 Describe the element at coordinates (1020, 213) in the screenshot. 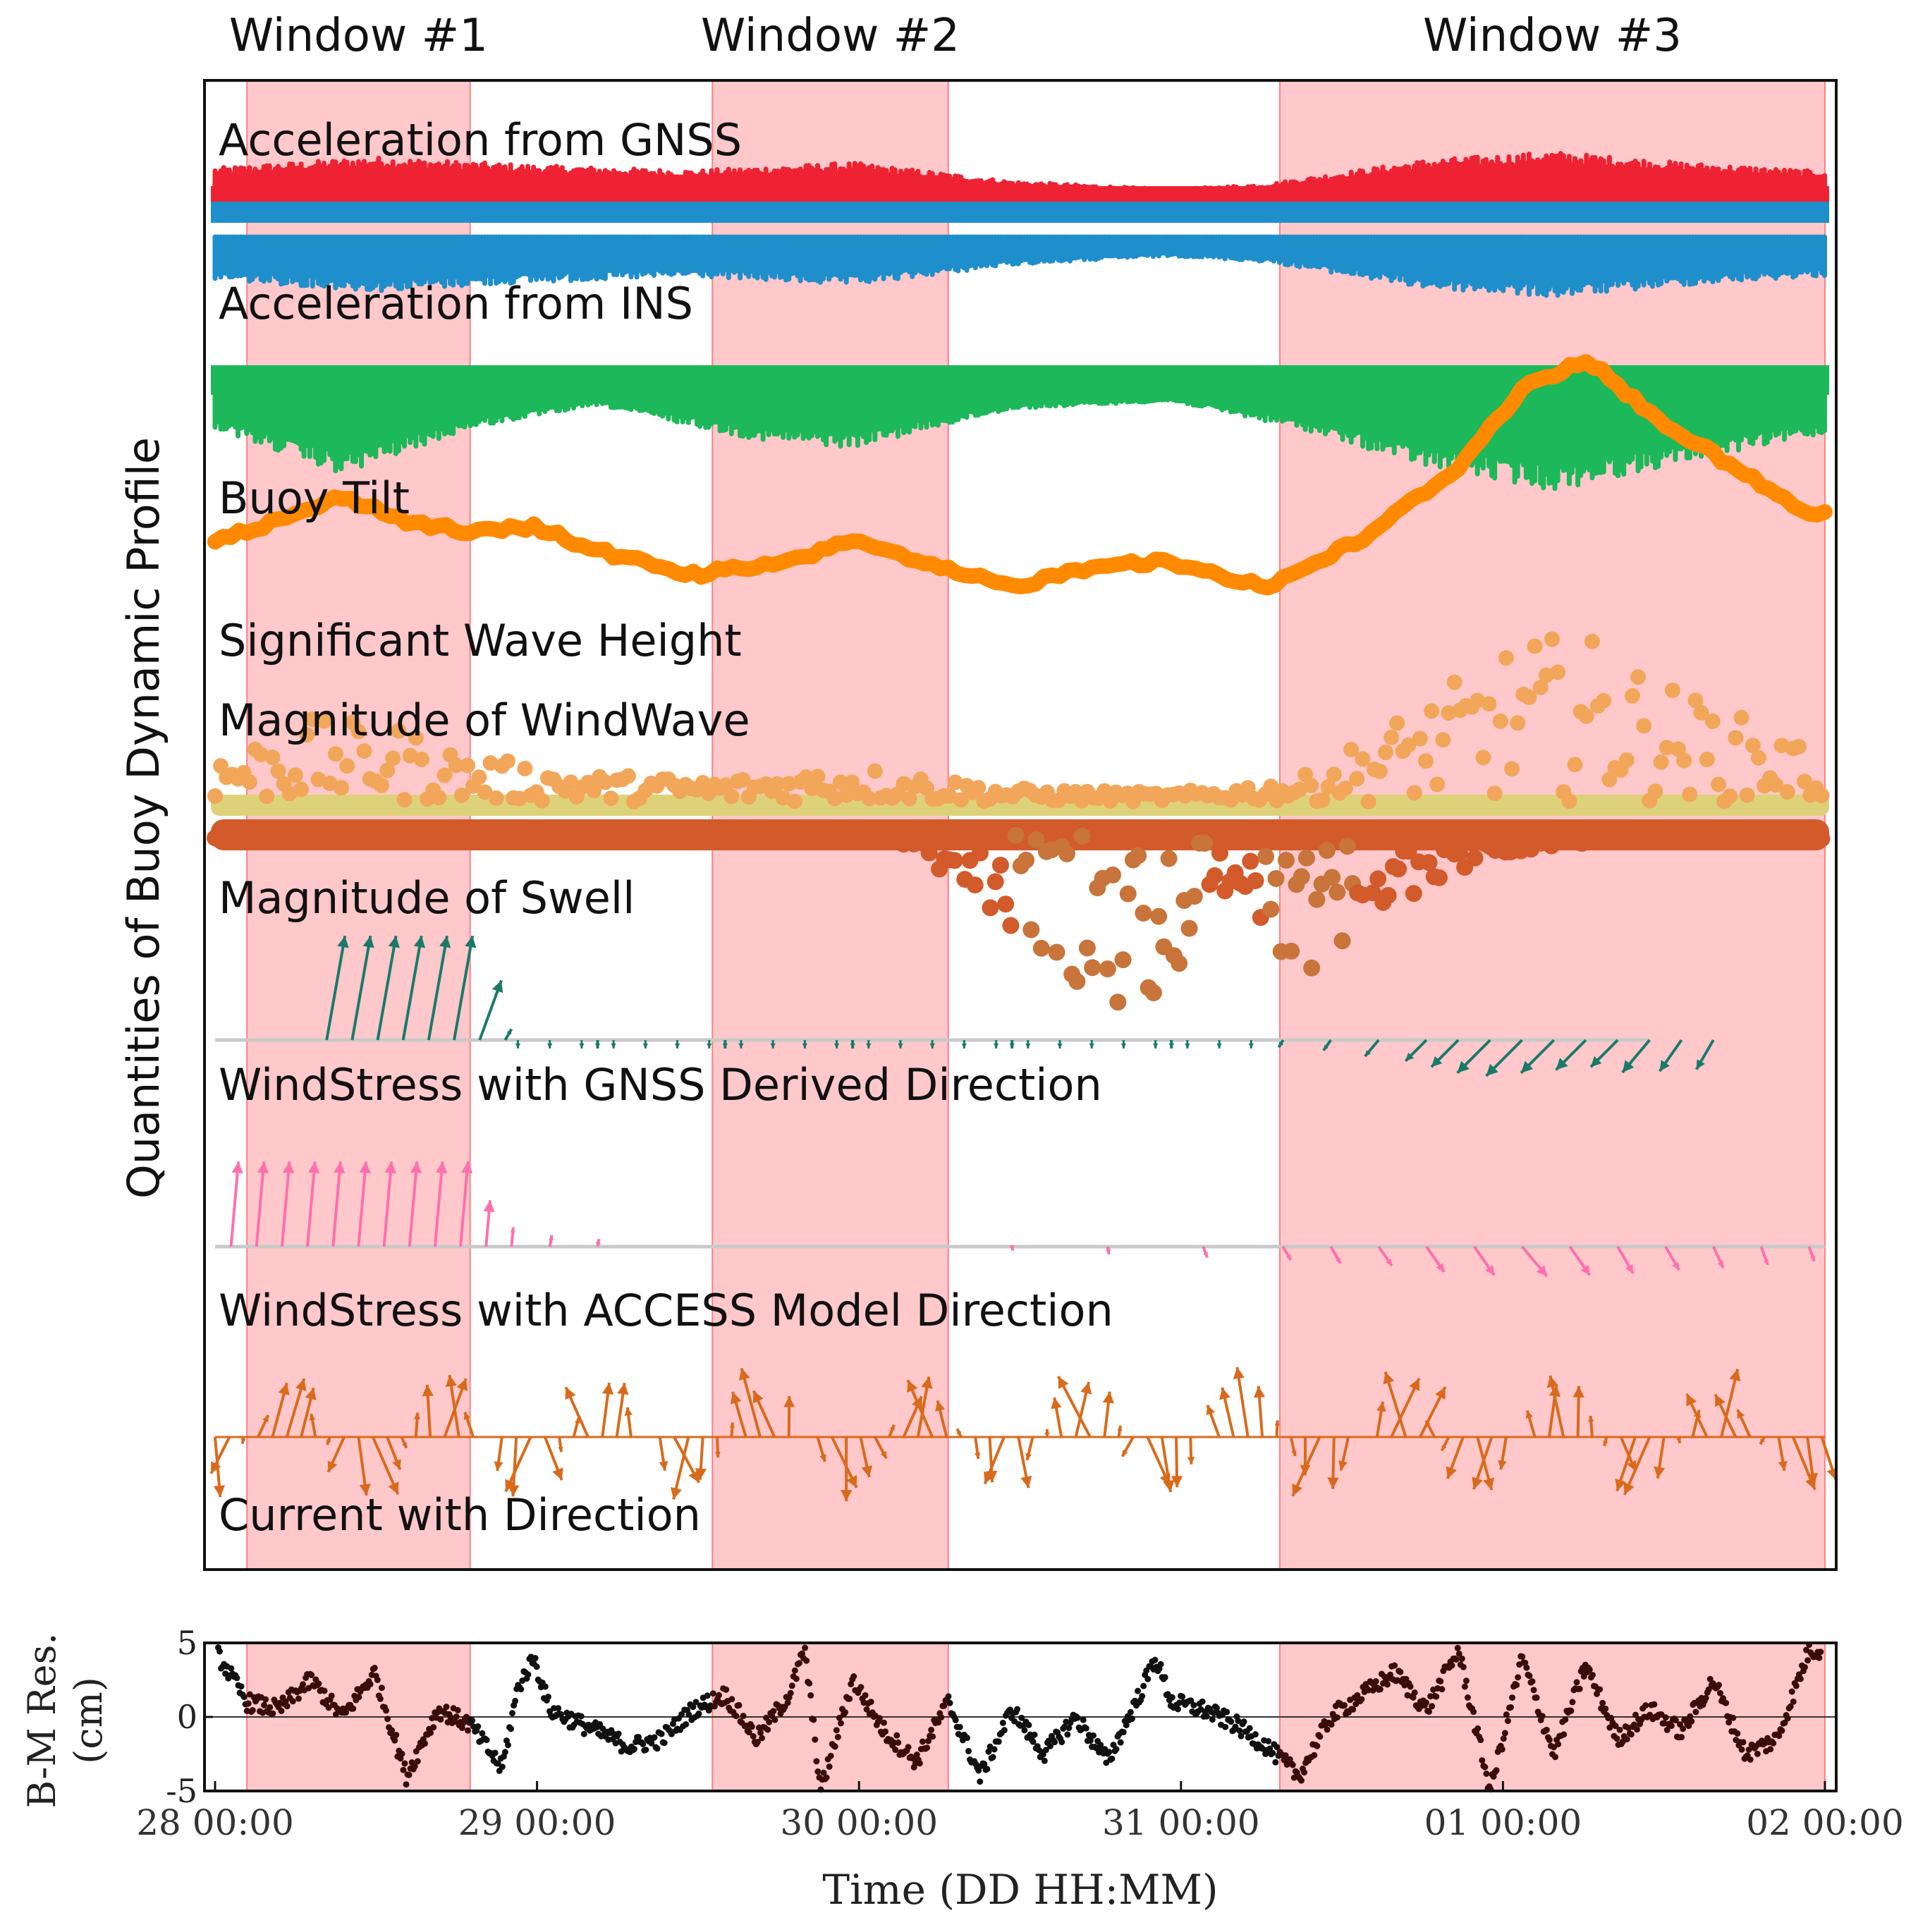

I see `ins-core` at that location.